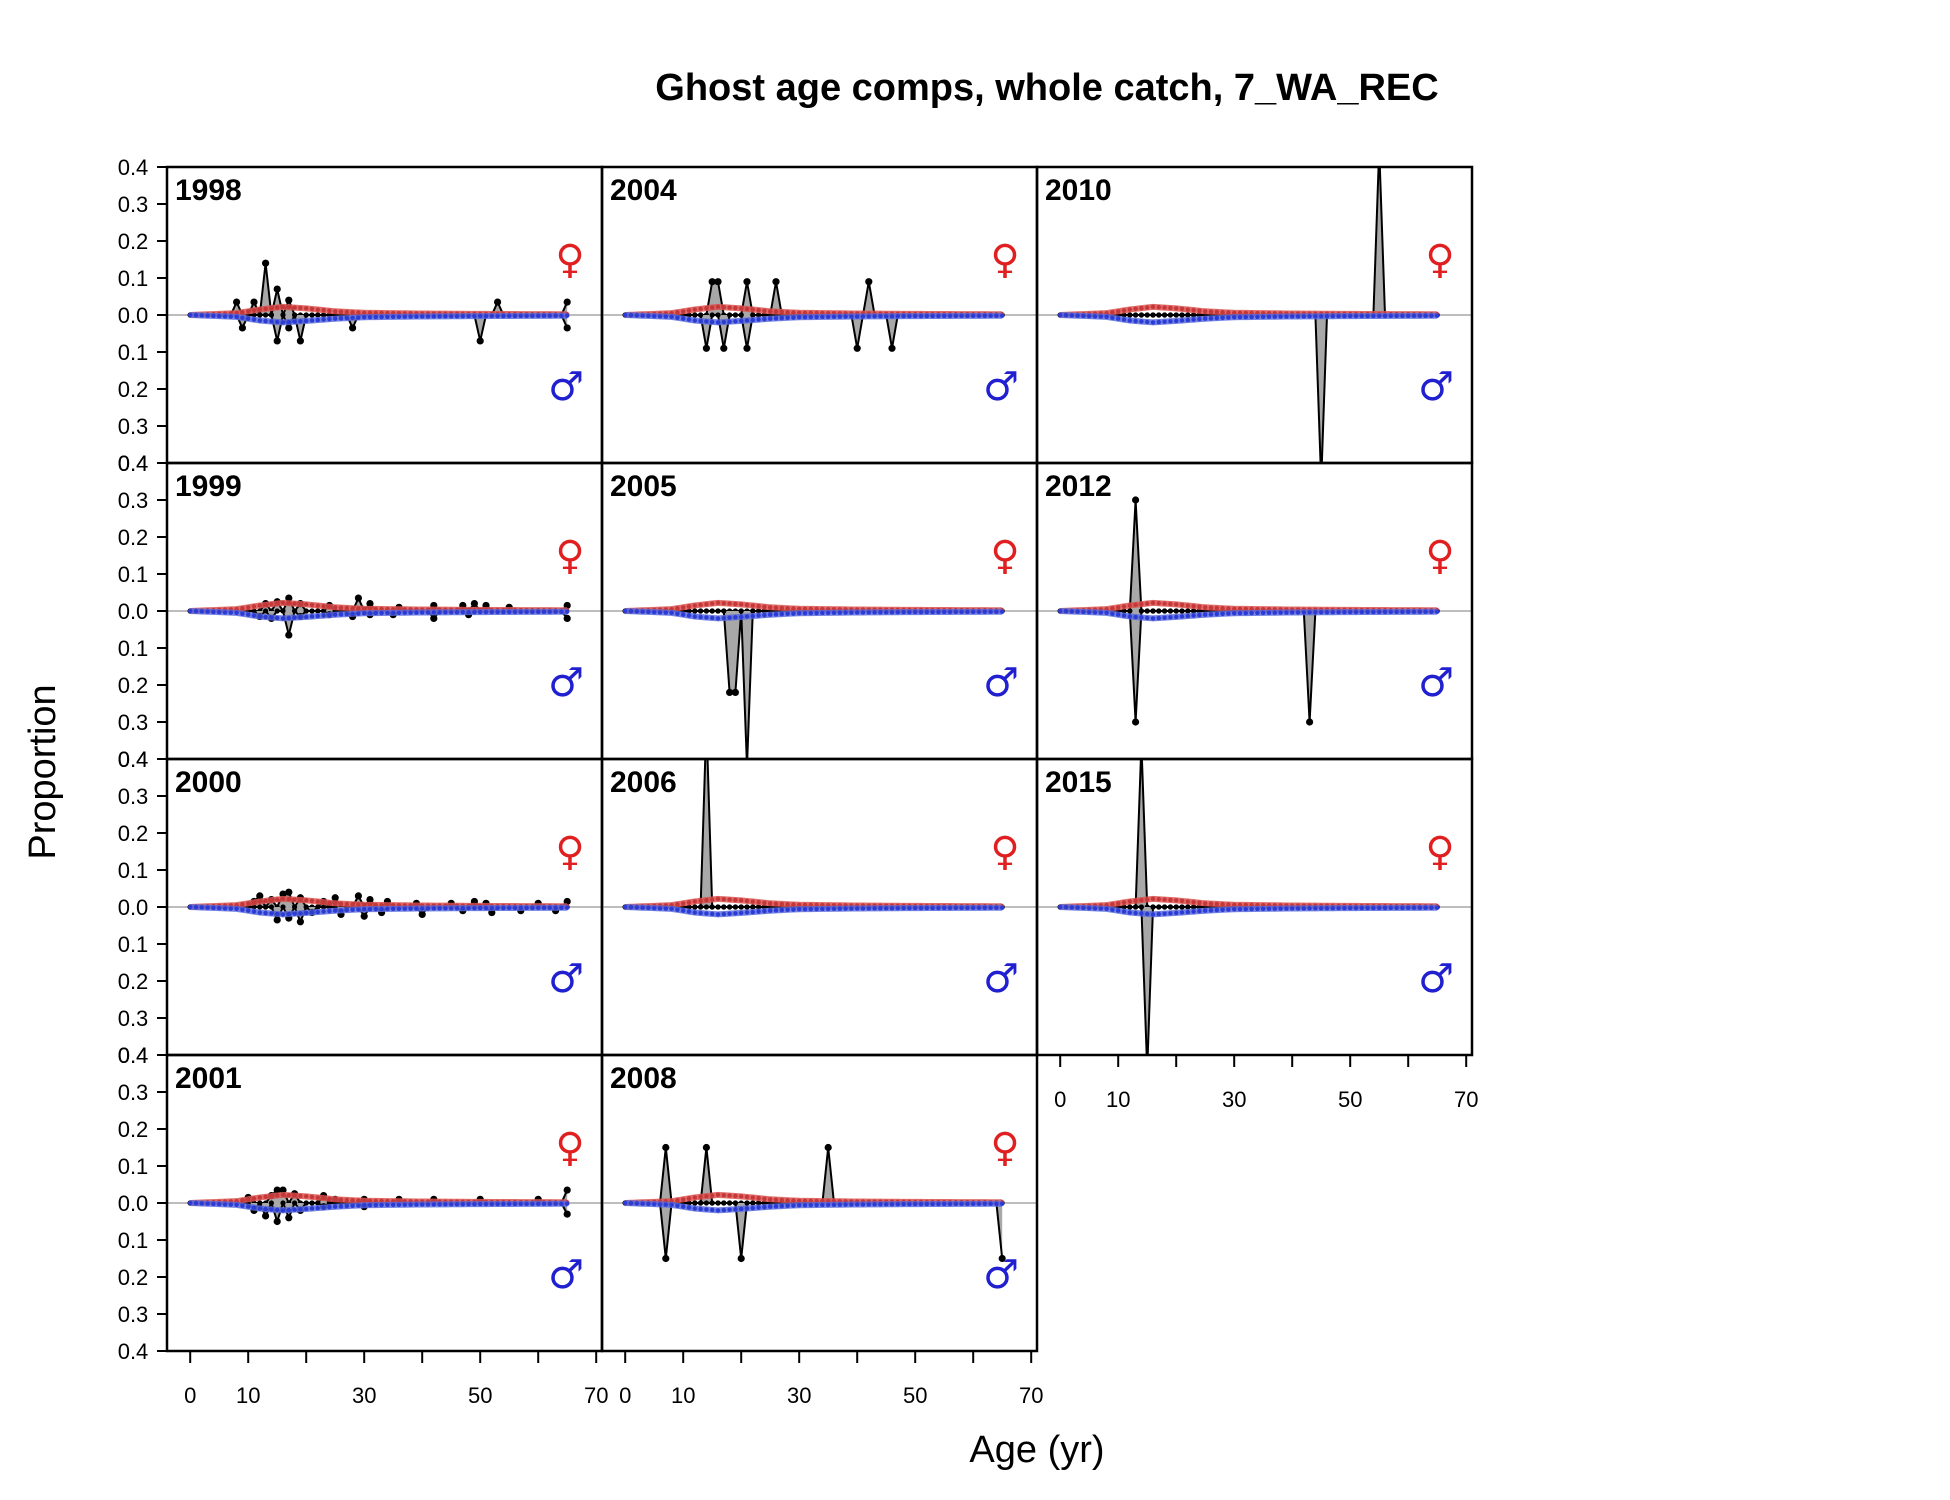 This screenshot has width=1950, height=1500. Describe the element at coordinates (1078, 486) in the screenshot. I see `panel-year-label: 2012` at that location.